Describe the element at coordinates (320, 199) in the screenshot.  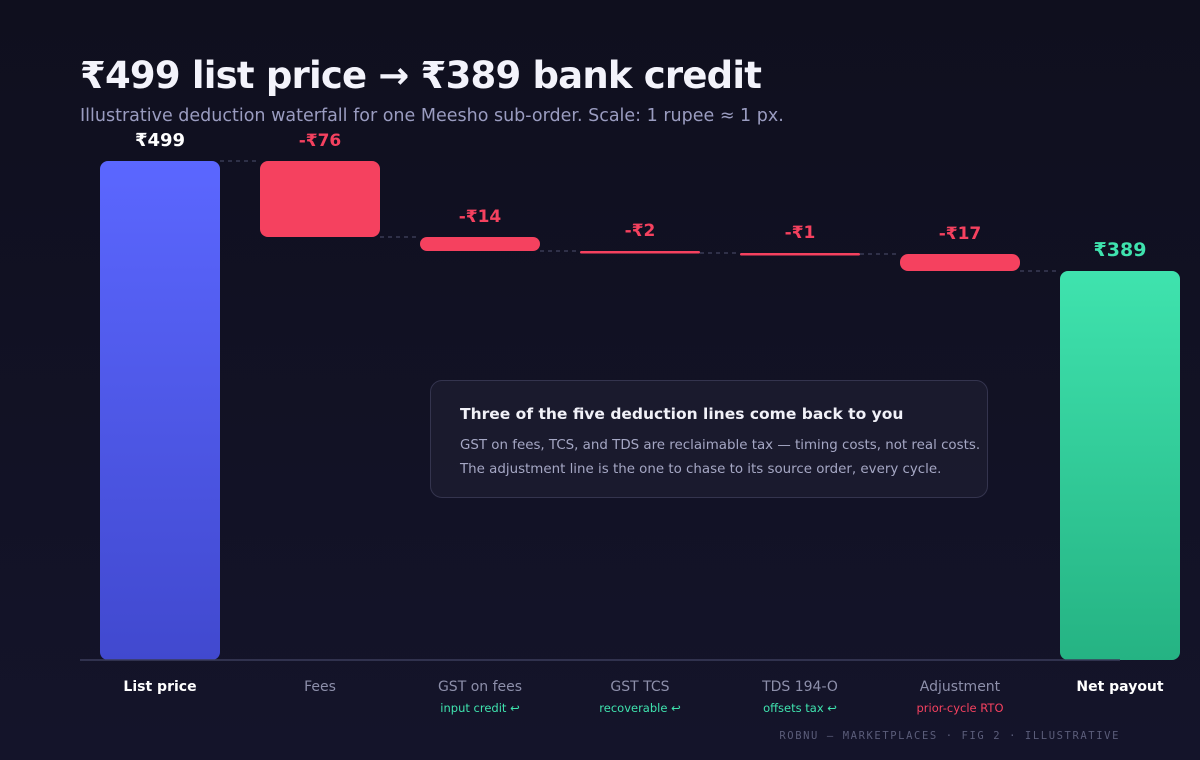
I see `bar-fees` at that location.